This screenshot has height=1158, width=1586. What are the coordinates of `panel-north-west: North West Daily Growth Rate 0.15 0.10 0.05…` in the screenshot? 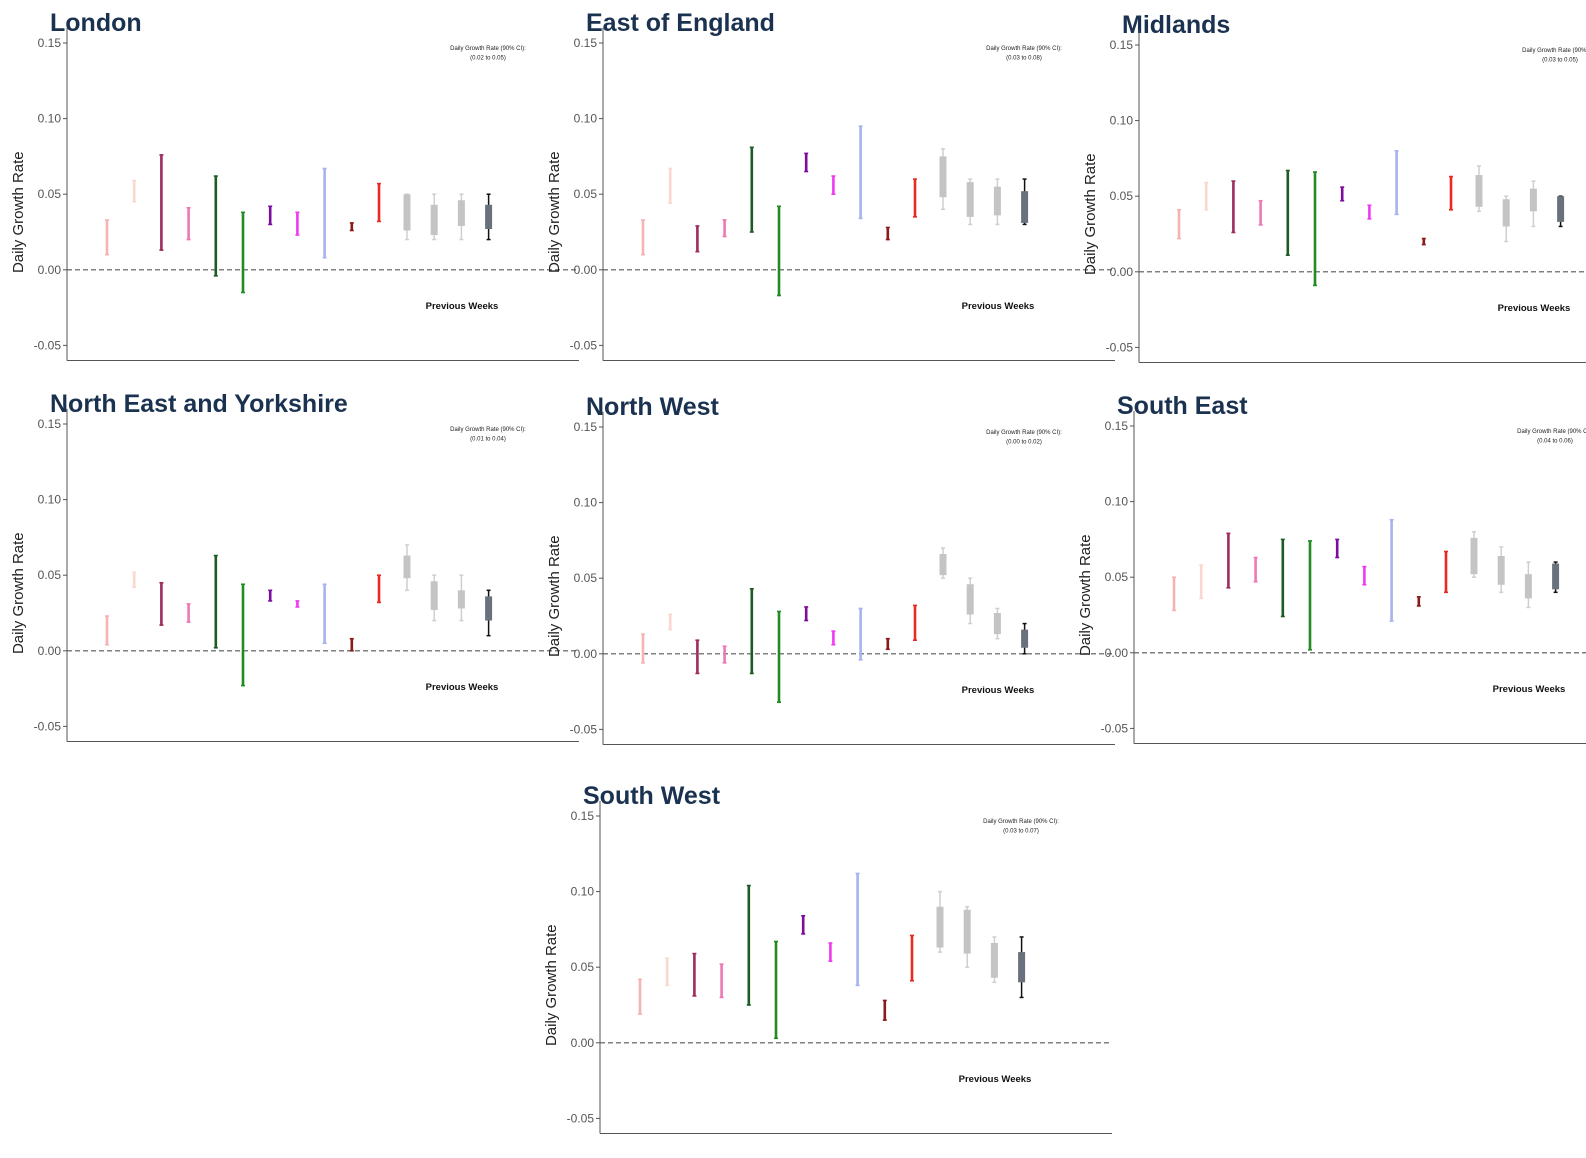 It's located at (831, 579).